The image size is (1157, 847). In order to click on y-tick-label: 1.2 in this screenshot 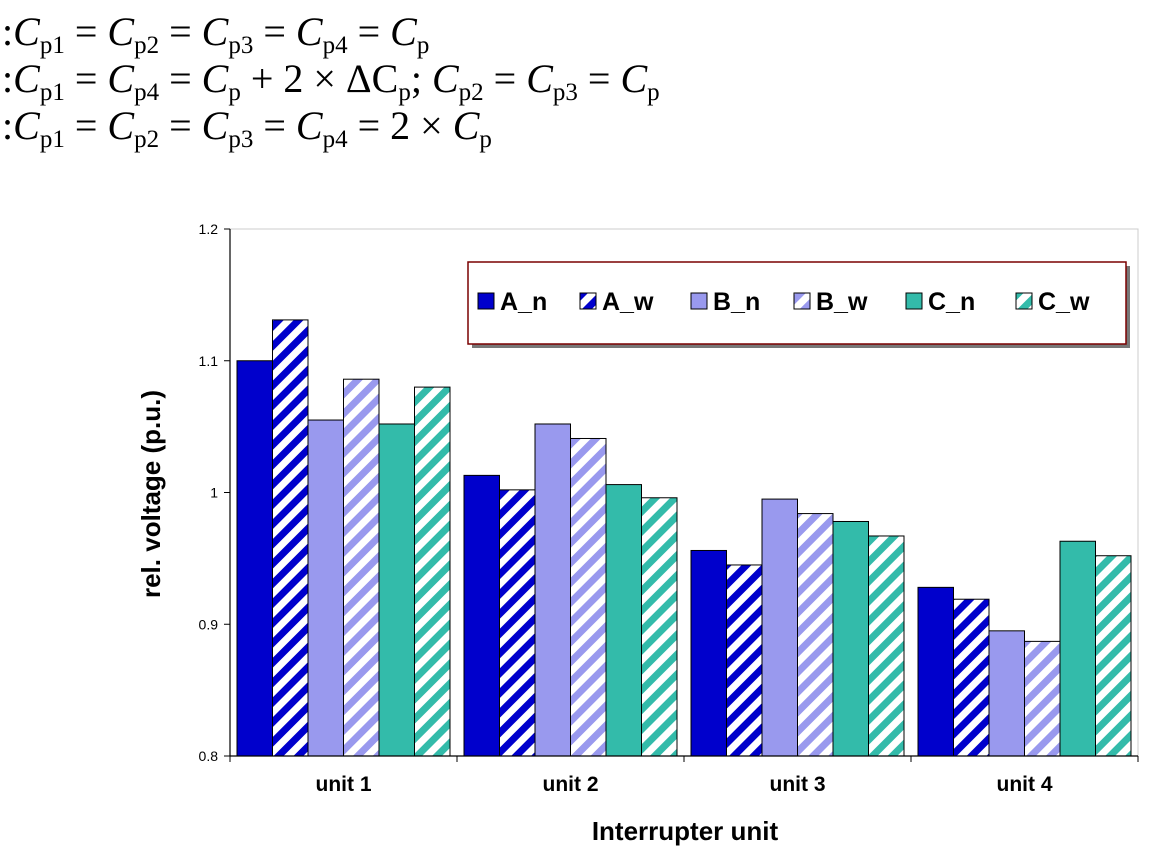, I will do `click(209, 229)`.